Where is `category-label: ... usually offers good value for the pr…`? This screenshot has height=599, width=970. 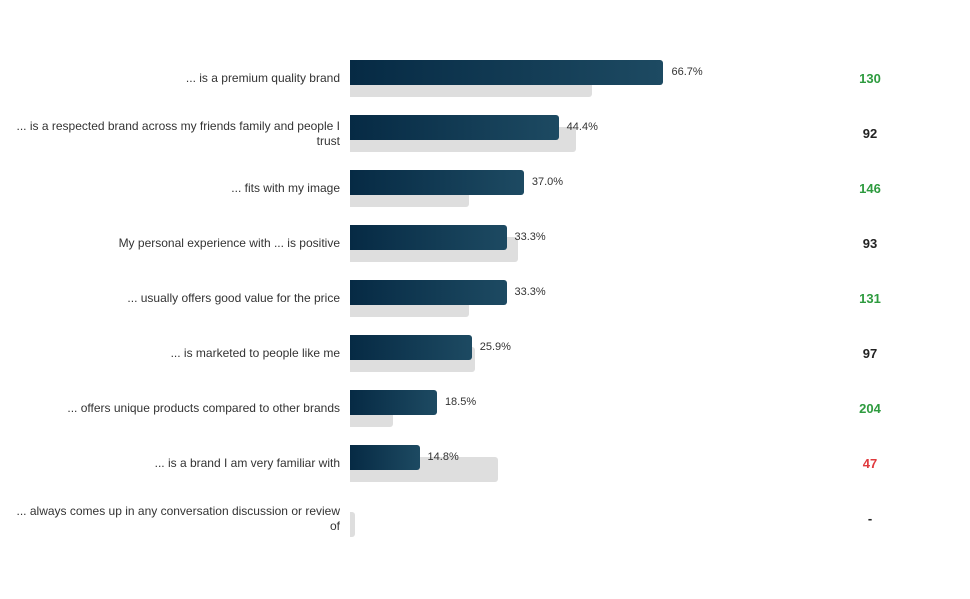 category-label: ... usually offers good value for the pr… is located at coordinates (233, 298).